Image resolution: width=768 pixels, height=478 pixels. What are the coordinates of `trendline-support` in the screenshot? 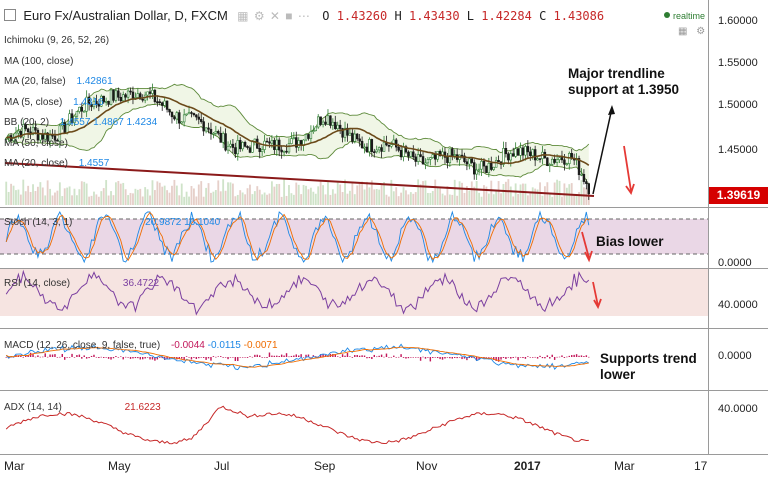 It's located at (299, 179).